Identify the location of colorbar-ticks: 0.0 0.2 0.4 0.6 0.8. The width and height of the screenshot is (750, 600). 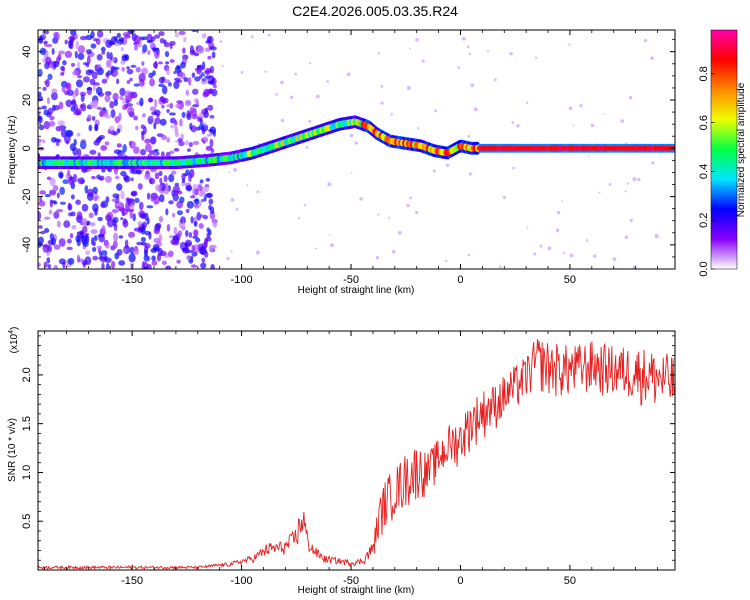
(706, 171).